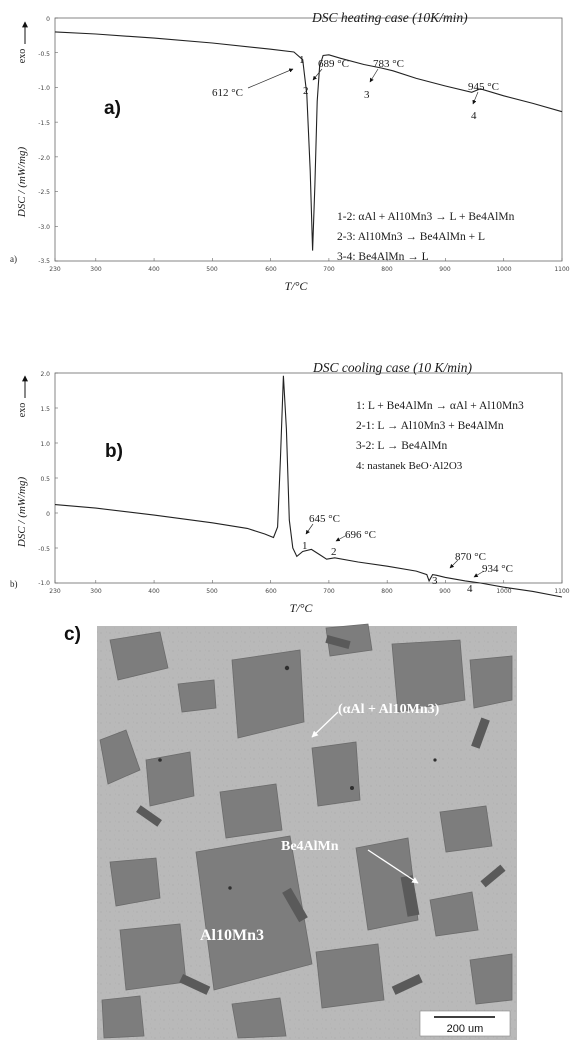 Image resolution: width=579 pixels, height=1044 pixels. I want to click on x-tick-a-9: 1100, so click(561, 269).